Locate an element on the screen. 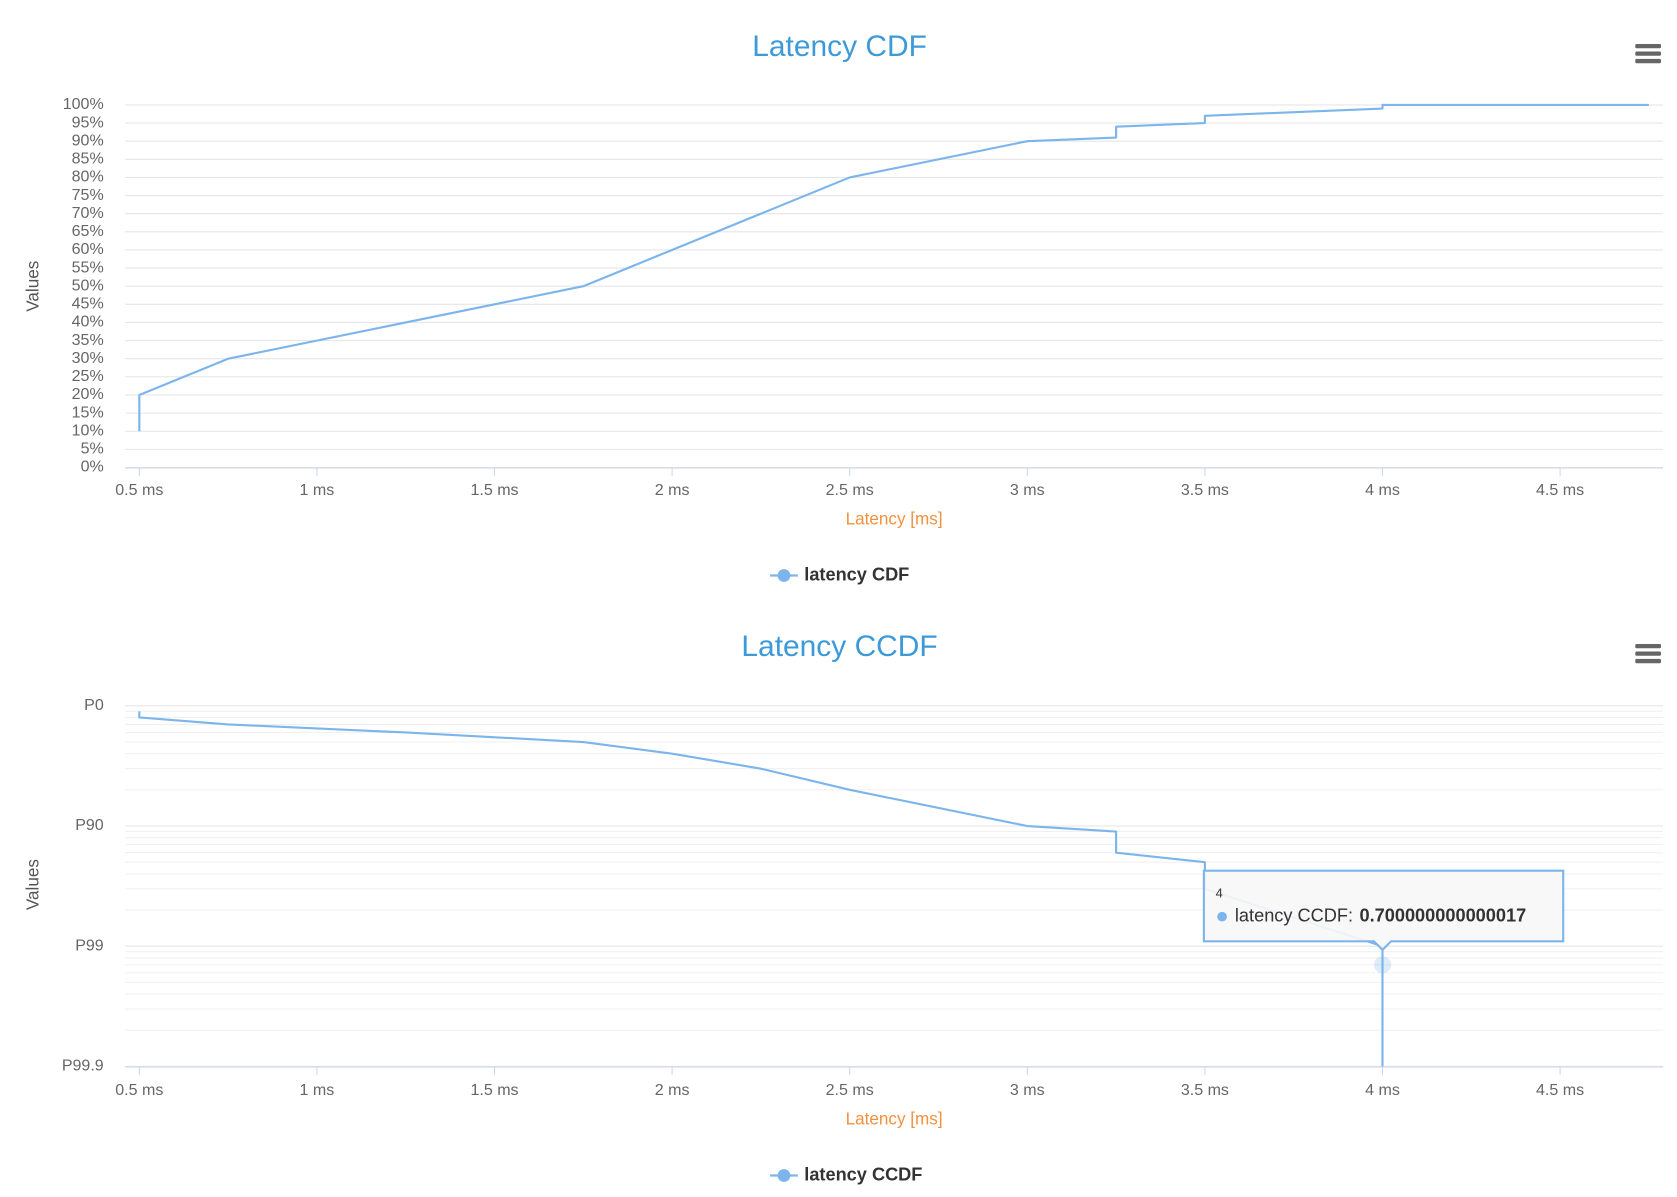 Image resolution: width=1677 pixels, height=1197 pixels. y-tick-label: P0 is located at coordinates (94, 705).